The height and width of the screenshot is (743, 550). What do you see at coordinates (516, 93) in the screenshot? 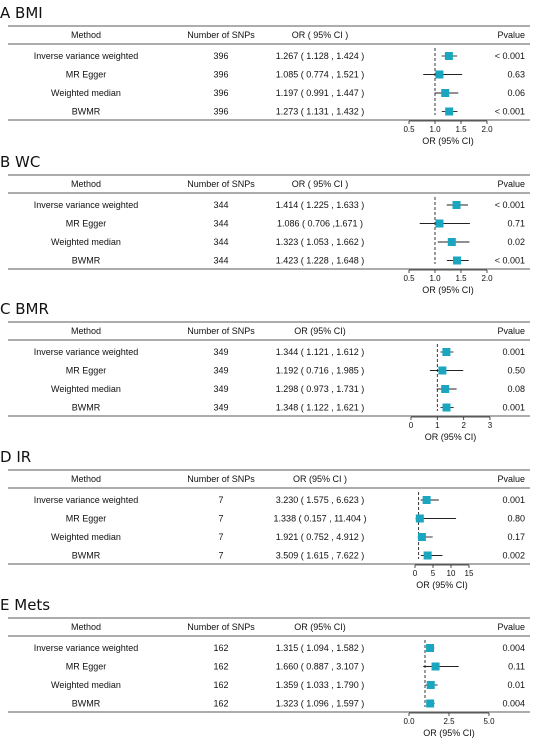
I see `pvalue-text: 0.06` at bounding box center [516, 93].